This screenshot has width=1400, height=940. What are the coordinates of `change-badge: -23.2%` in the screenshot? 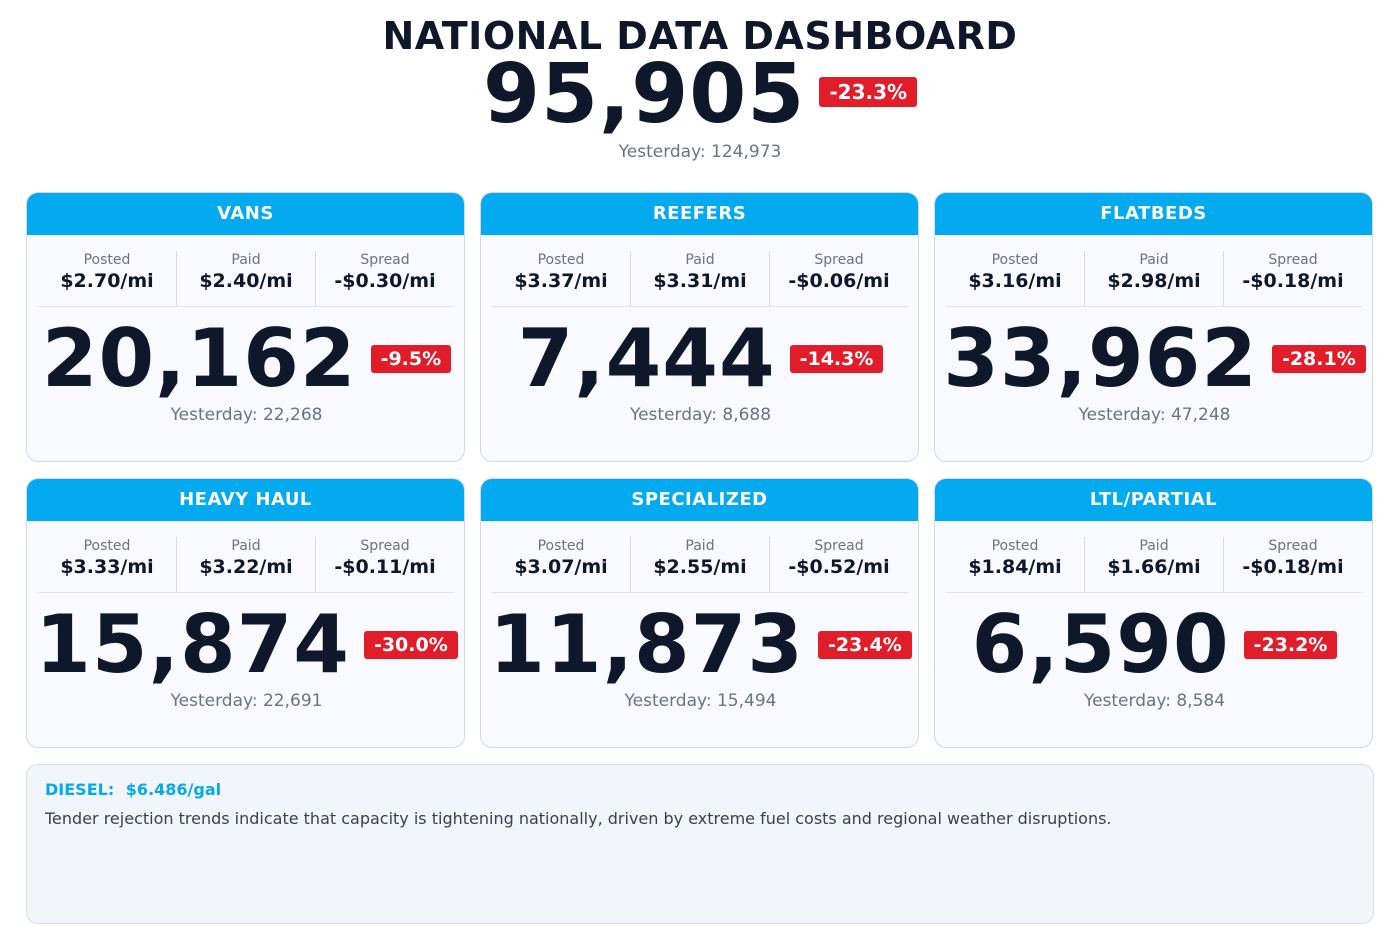 It's located at (1290, 645).